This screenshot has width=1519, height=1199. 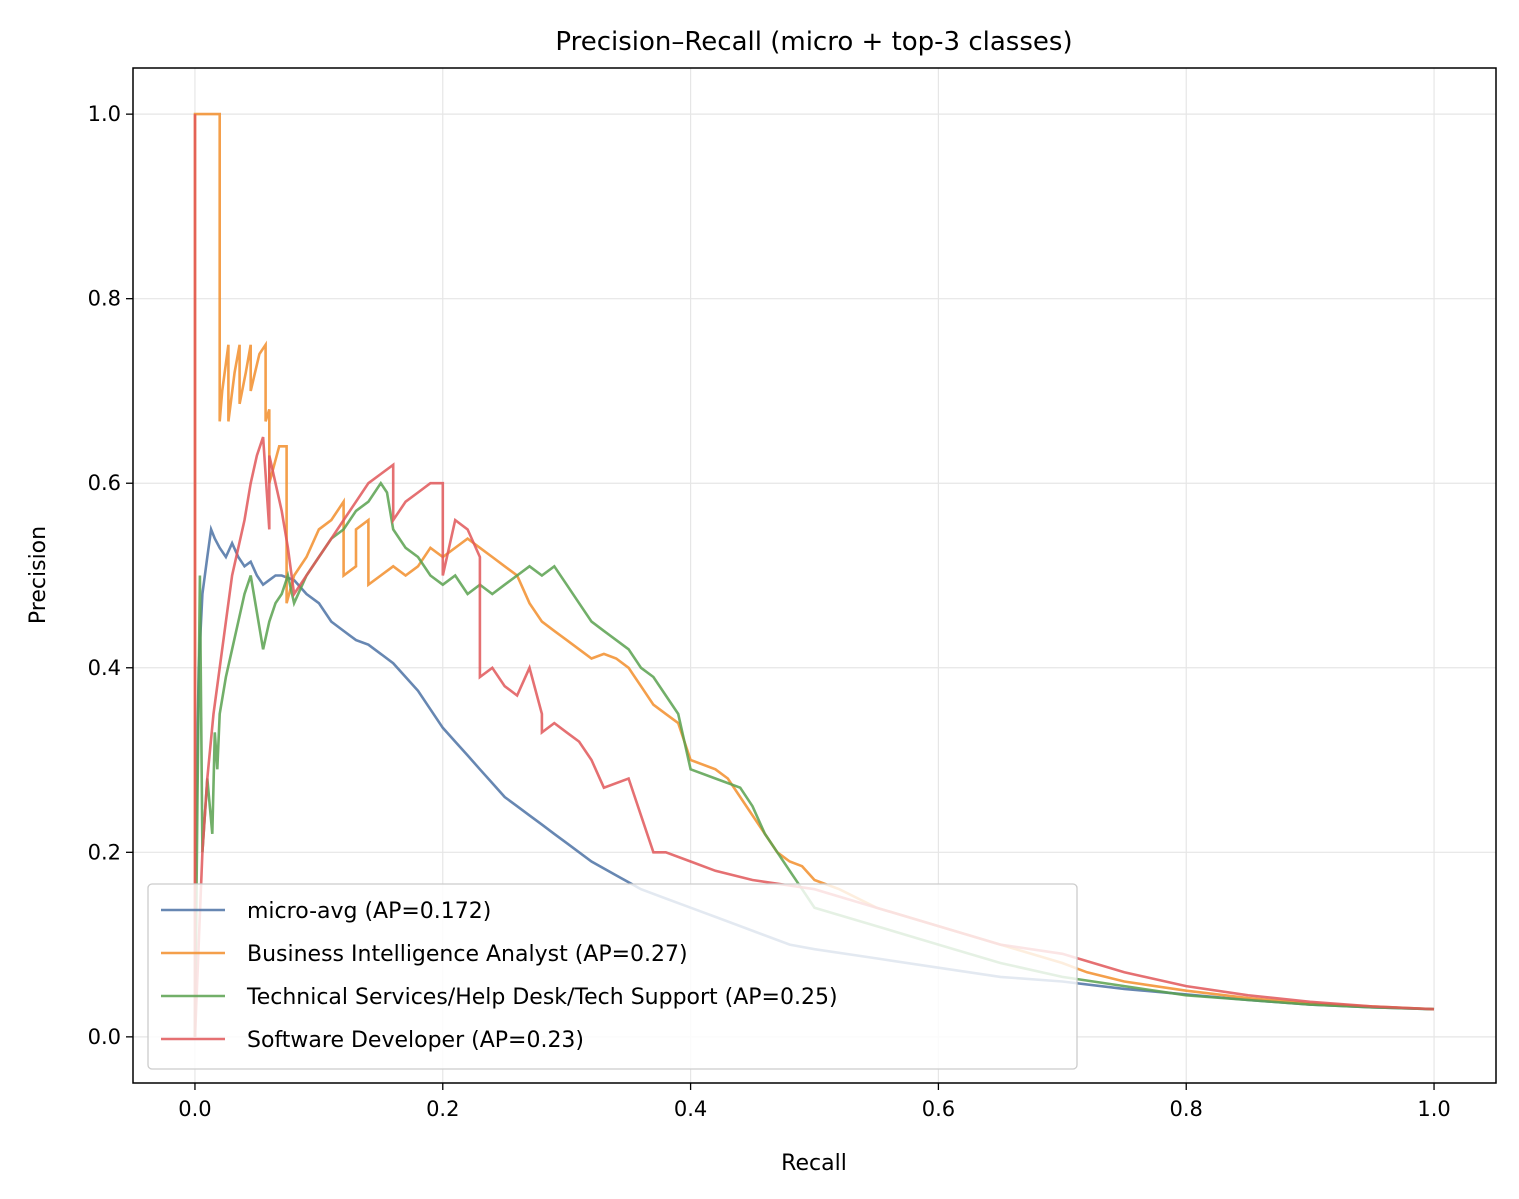 I want to click on chart-title: Precision–Recall (micro + top-3 classes), so click(x=813, y=42).